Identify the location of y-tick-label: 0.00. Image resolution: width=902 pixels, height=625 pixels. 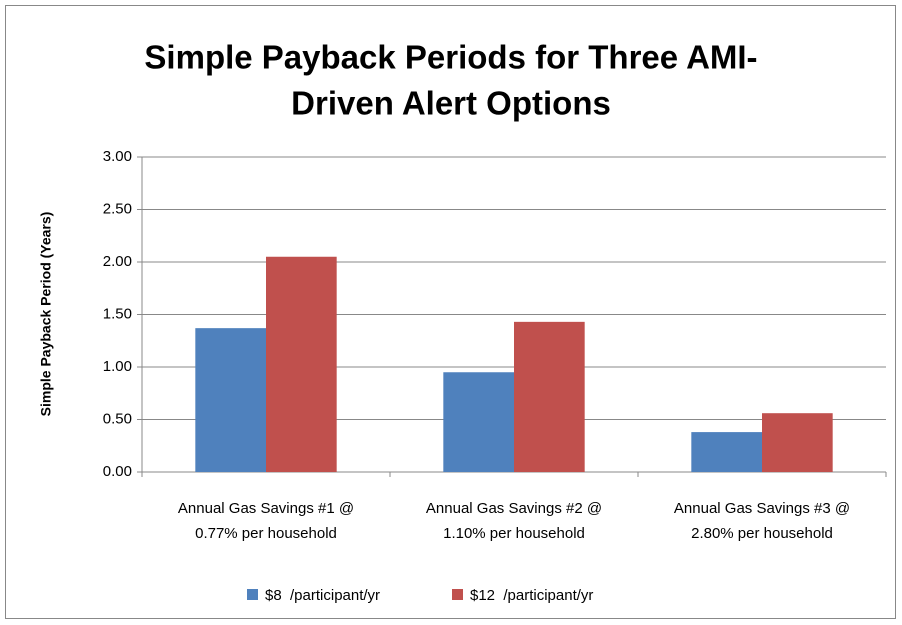
(117, 471).